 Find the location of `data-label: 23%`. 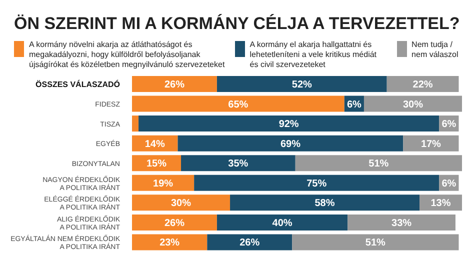

data-label: 23% is located at coordinates (170, 243).